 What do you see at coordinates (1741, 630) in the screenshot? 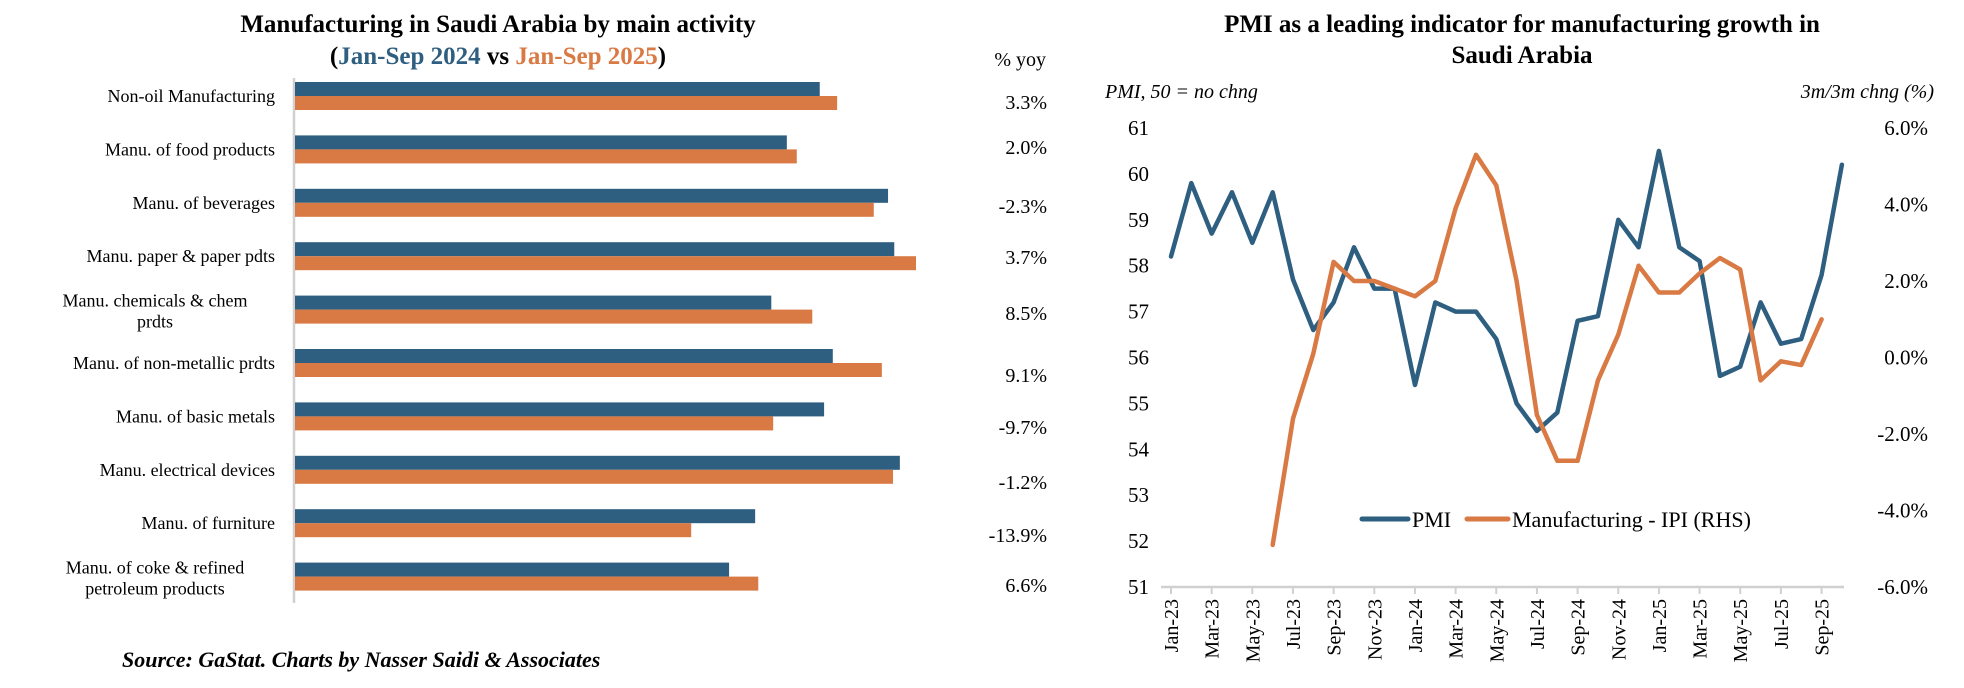
I see `x-tick-label: May-25` at bounding box center [1741, 630].